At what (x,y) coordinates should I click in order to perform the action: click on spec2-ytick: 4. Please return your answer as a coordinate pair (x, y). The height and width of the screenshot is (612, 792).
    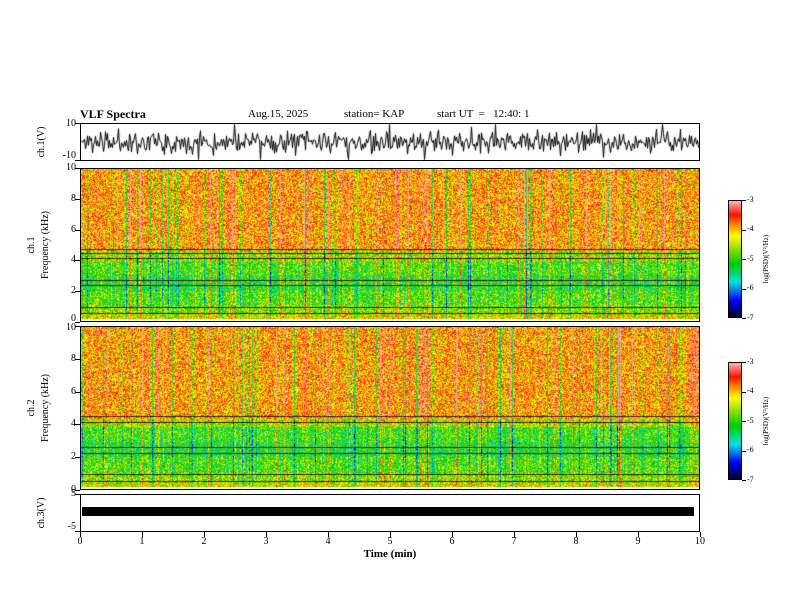
    Looking at the image, I should click on (73, 423).